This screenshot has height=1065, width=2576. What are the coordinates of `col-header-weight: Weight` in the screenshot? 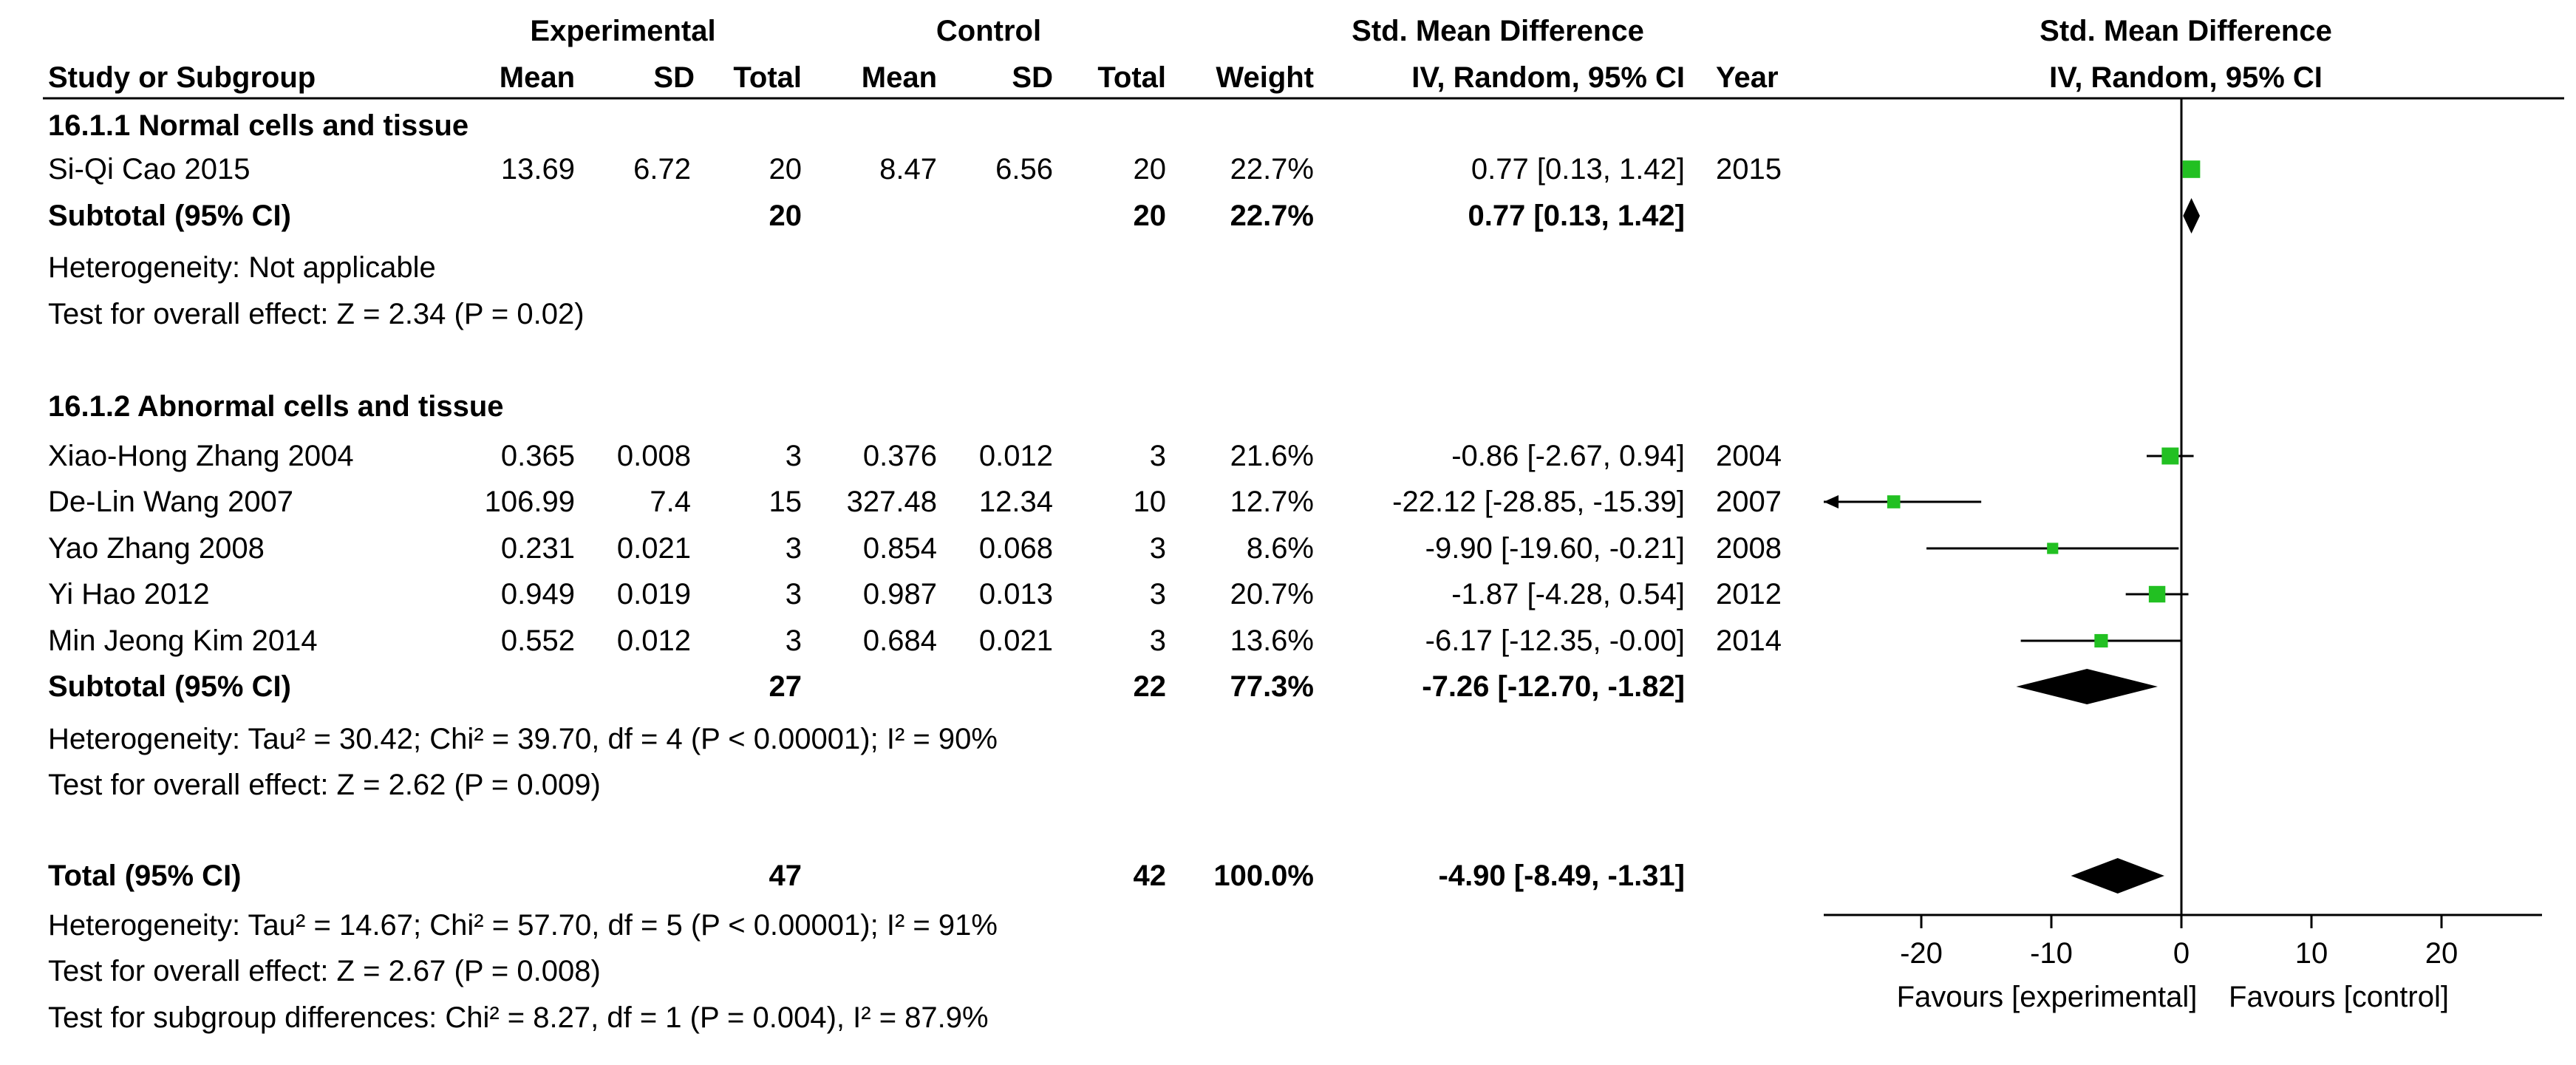 It's located at (1265, 77).